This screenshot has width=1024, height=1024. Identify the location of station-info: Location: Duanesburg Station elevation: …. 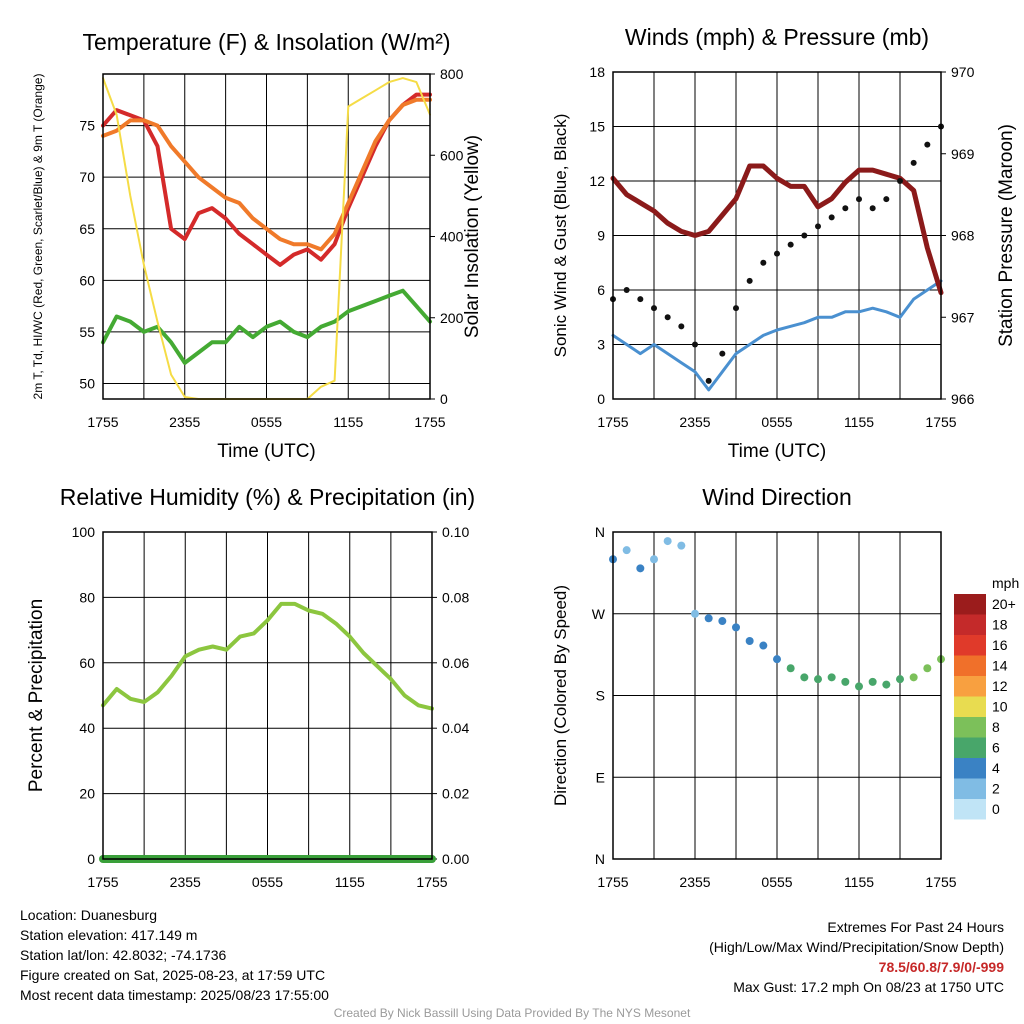
(174, 955).